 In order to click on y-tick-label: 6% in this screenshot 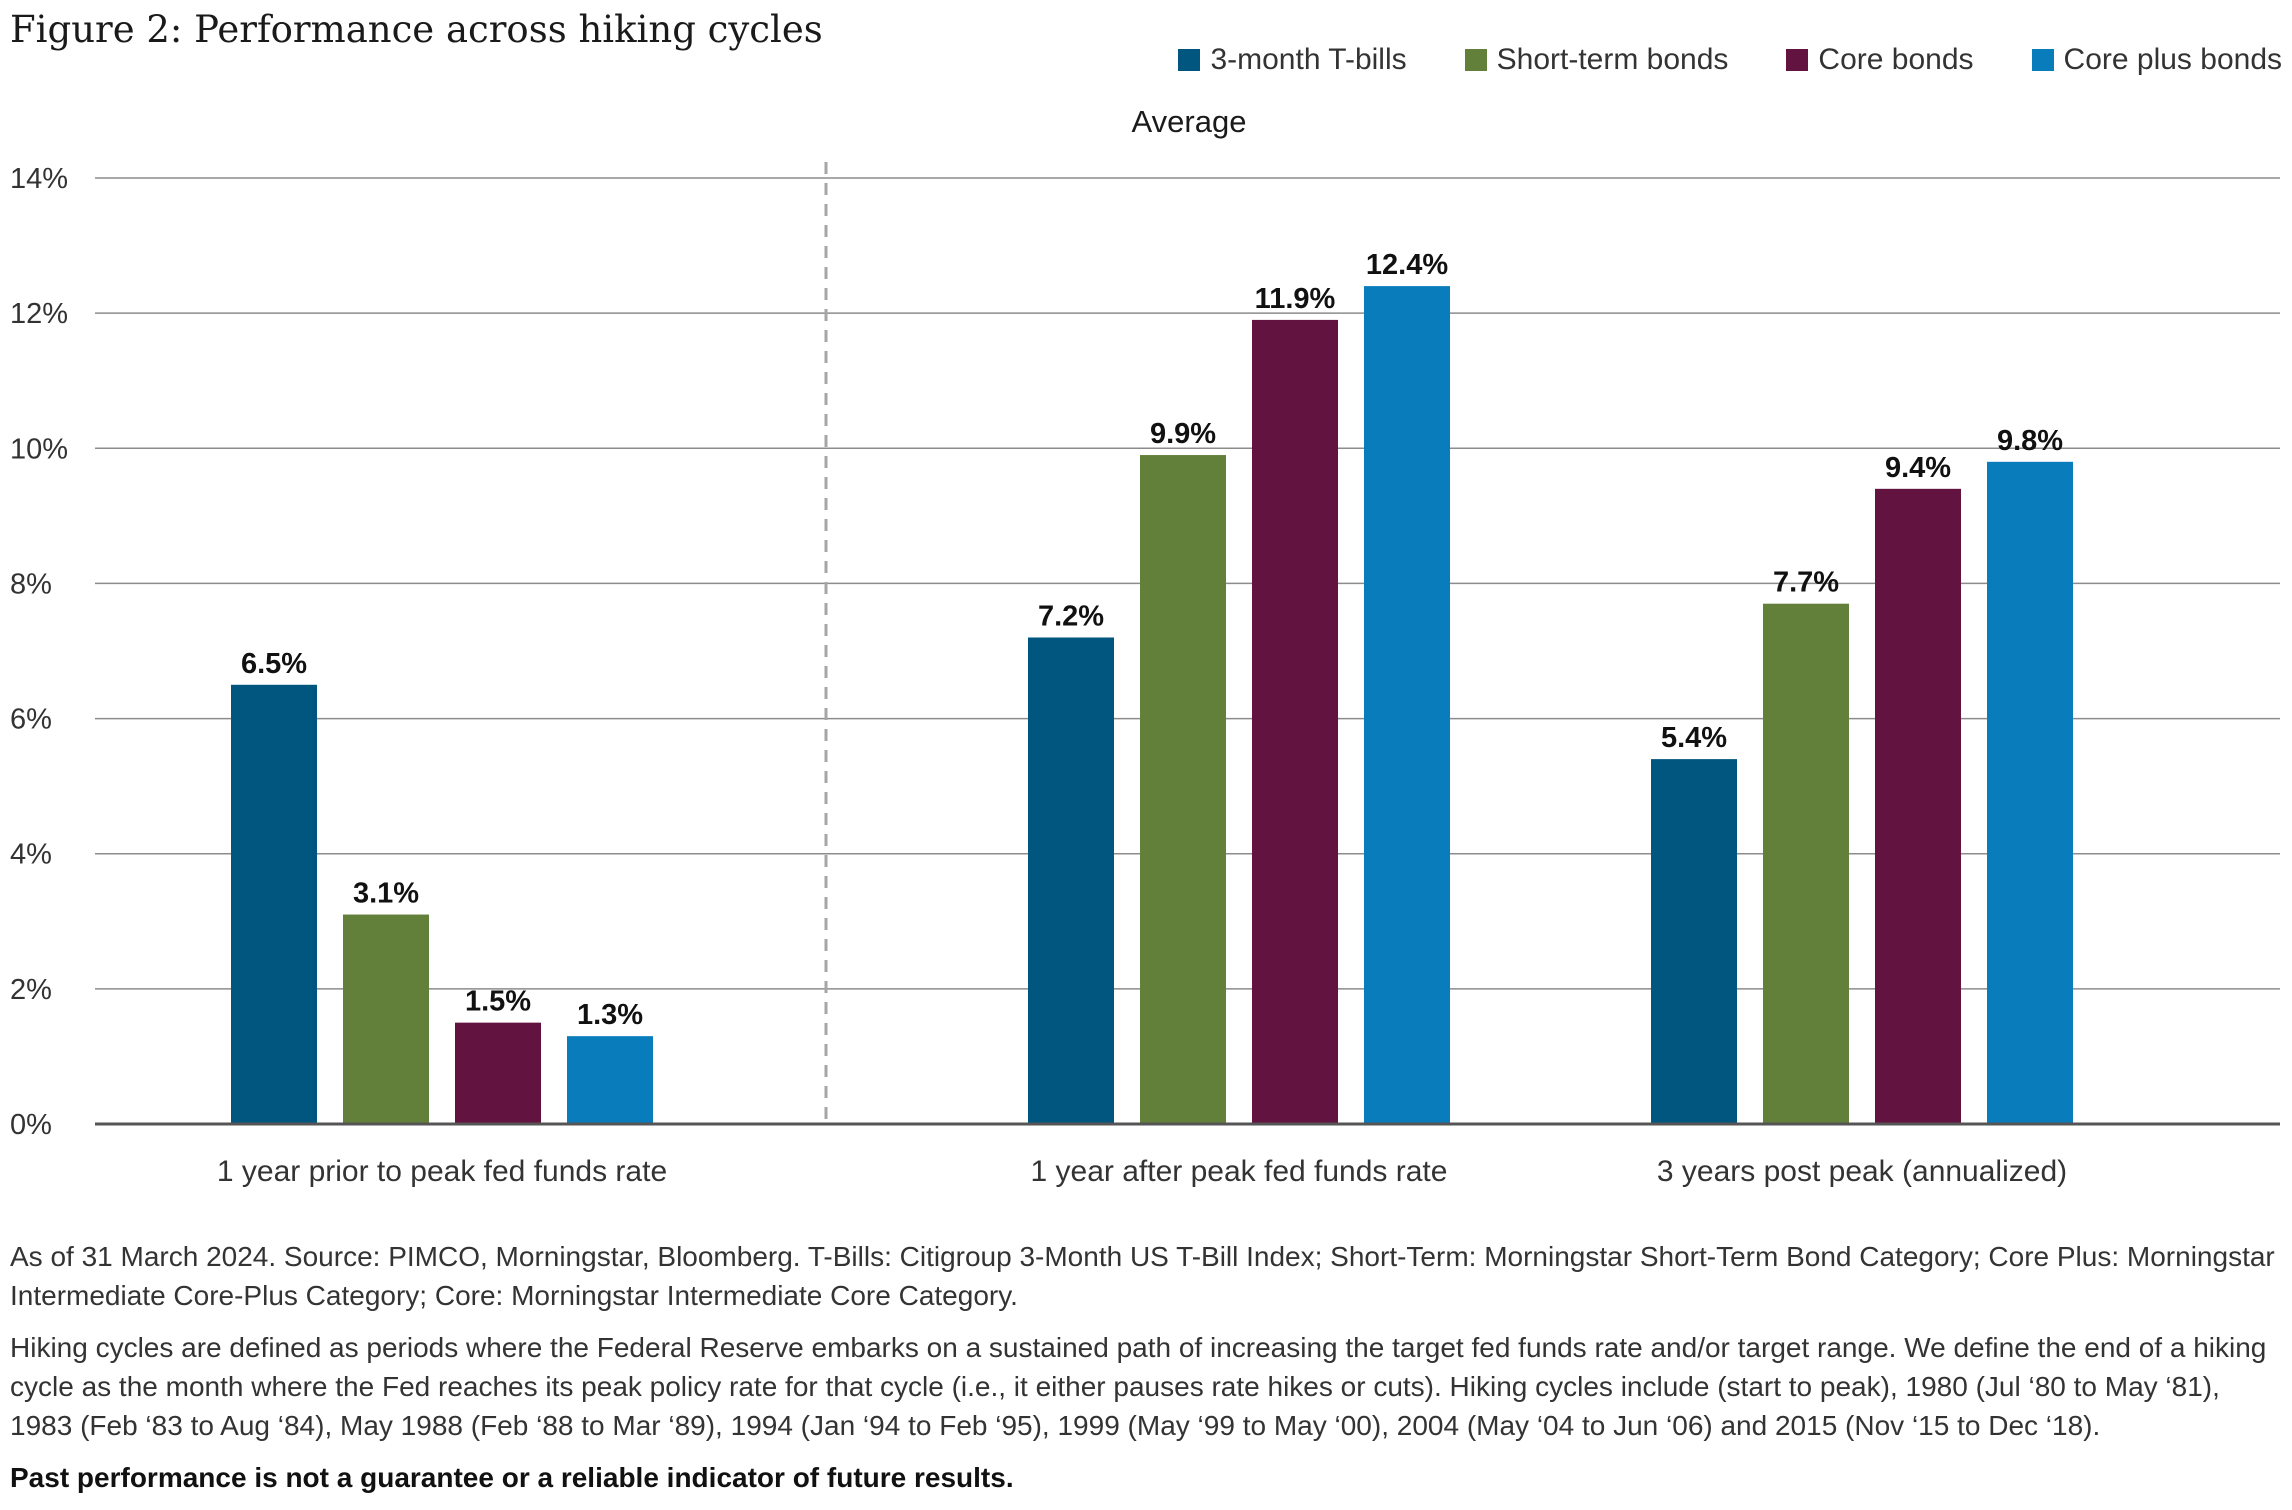, I will do `click(31, 720)`.